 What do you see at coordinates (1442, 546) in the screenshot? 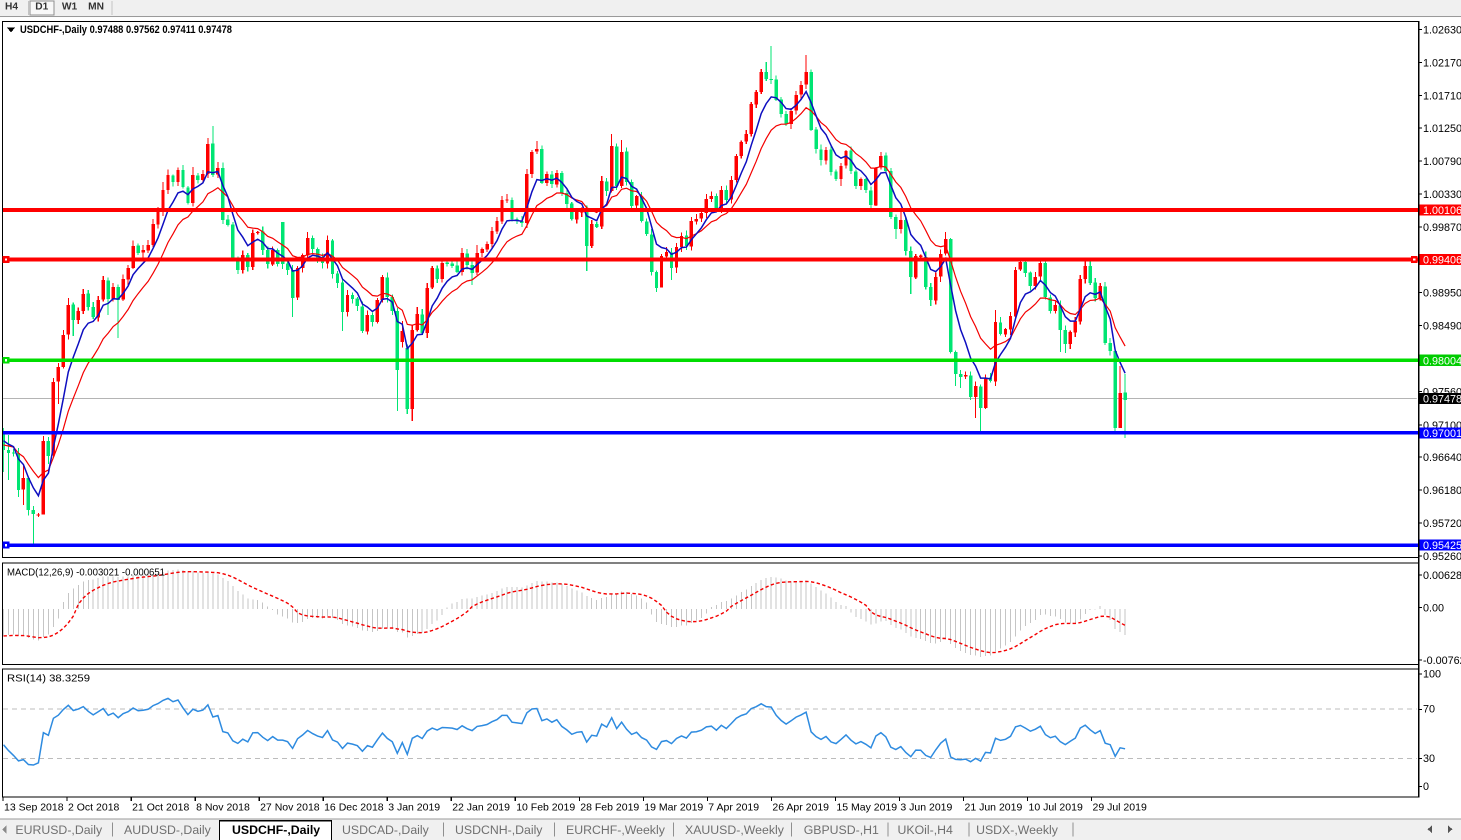
I see `svg-text: 0.95425` at bounding box center [1442, 546].